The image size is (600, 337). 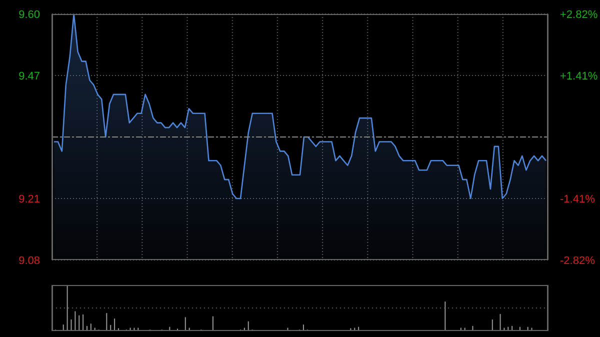 What do you see at coordinates (578, 200) in the screenshot?
I see `y2-tick-label: -1.41%` at bounding box center [578, 200].